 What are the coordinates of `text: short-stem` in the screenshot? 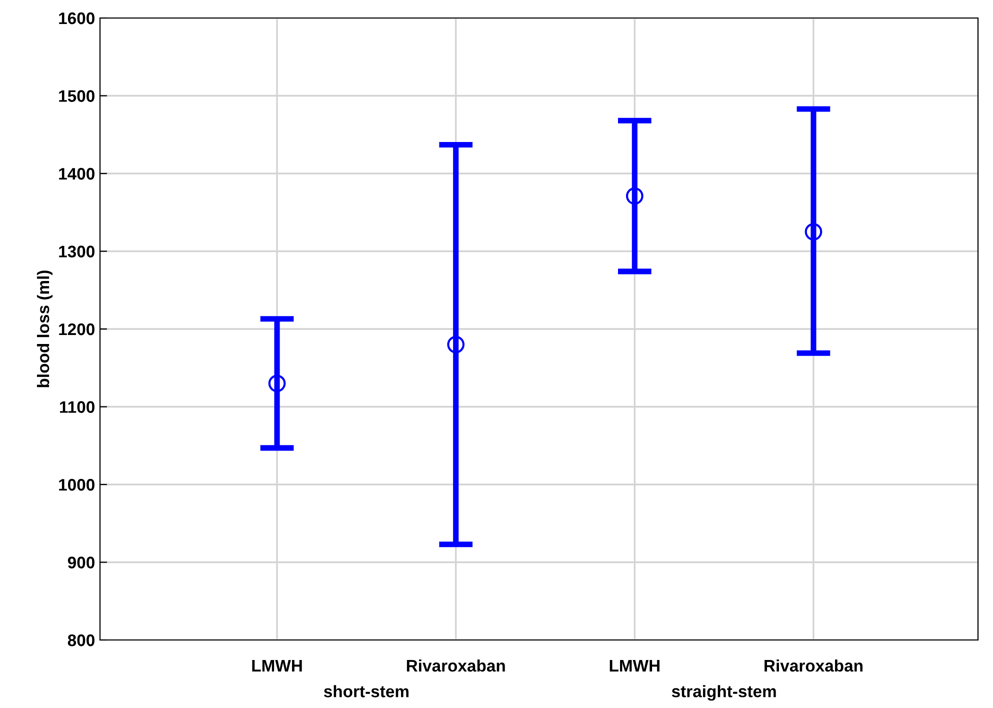 It's located at (366, 691).